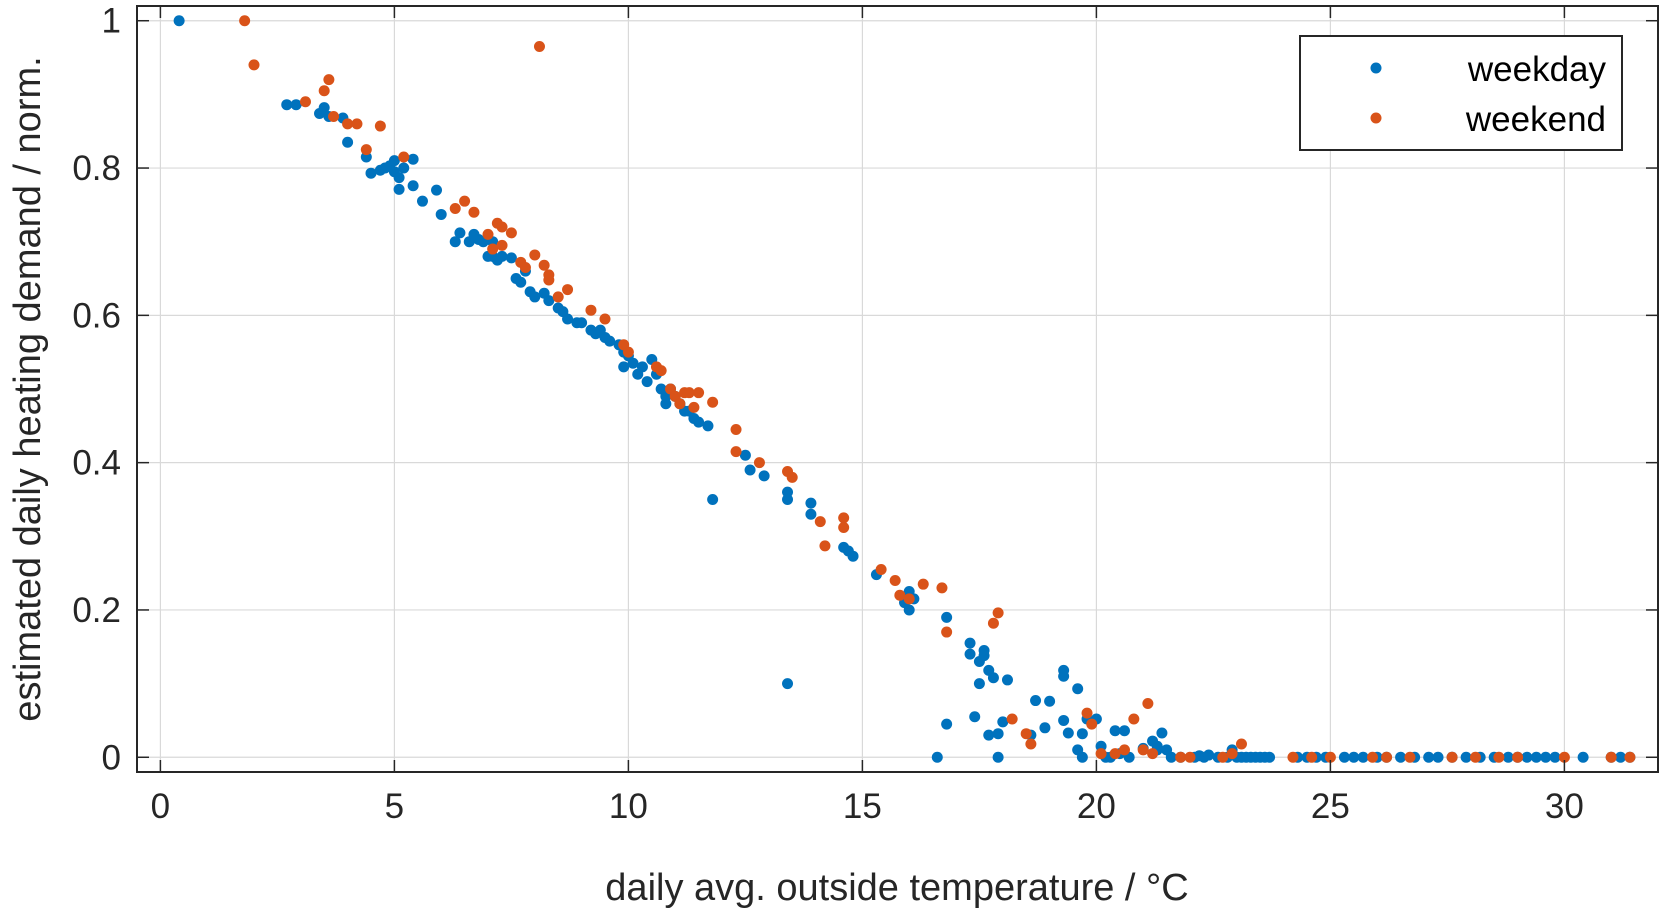 The width and height of the screenshot is (1661, 913). I want to click on y-tick-label: 0.2, so click(96, 610).